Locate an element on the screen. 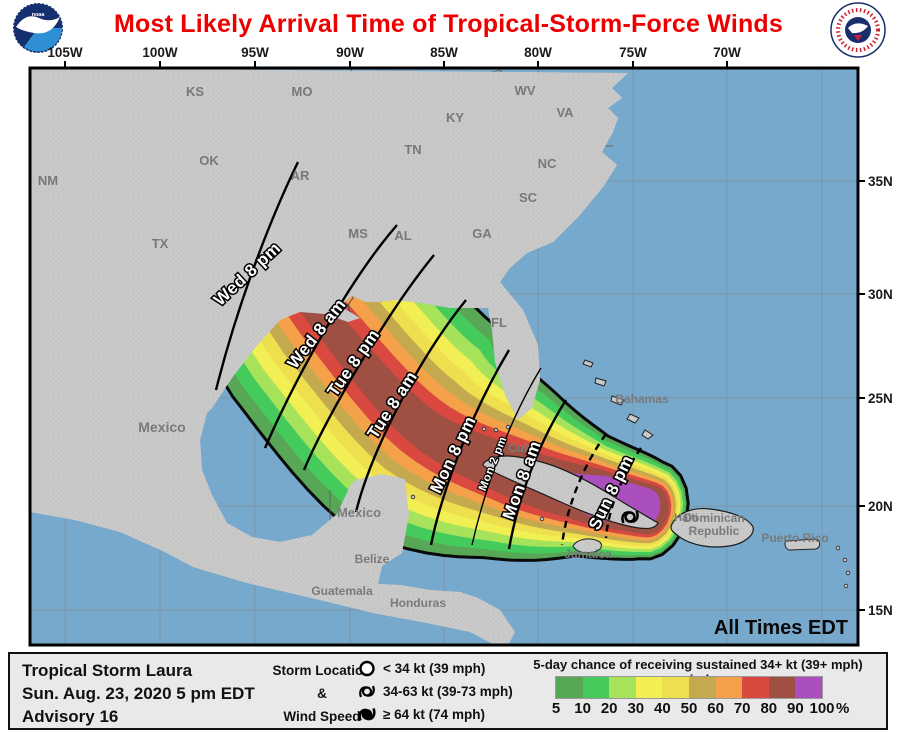 The height and width of the screenshot is (736, 897). scale-bar is located at coordinates (689, 687).